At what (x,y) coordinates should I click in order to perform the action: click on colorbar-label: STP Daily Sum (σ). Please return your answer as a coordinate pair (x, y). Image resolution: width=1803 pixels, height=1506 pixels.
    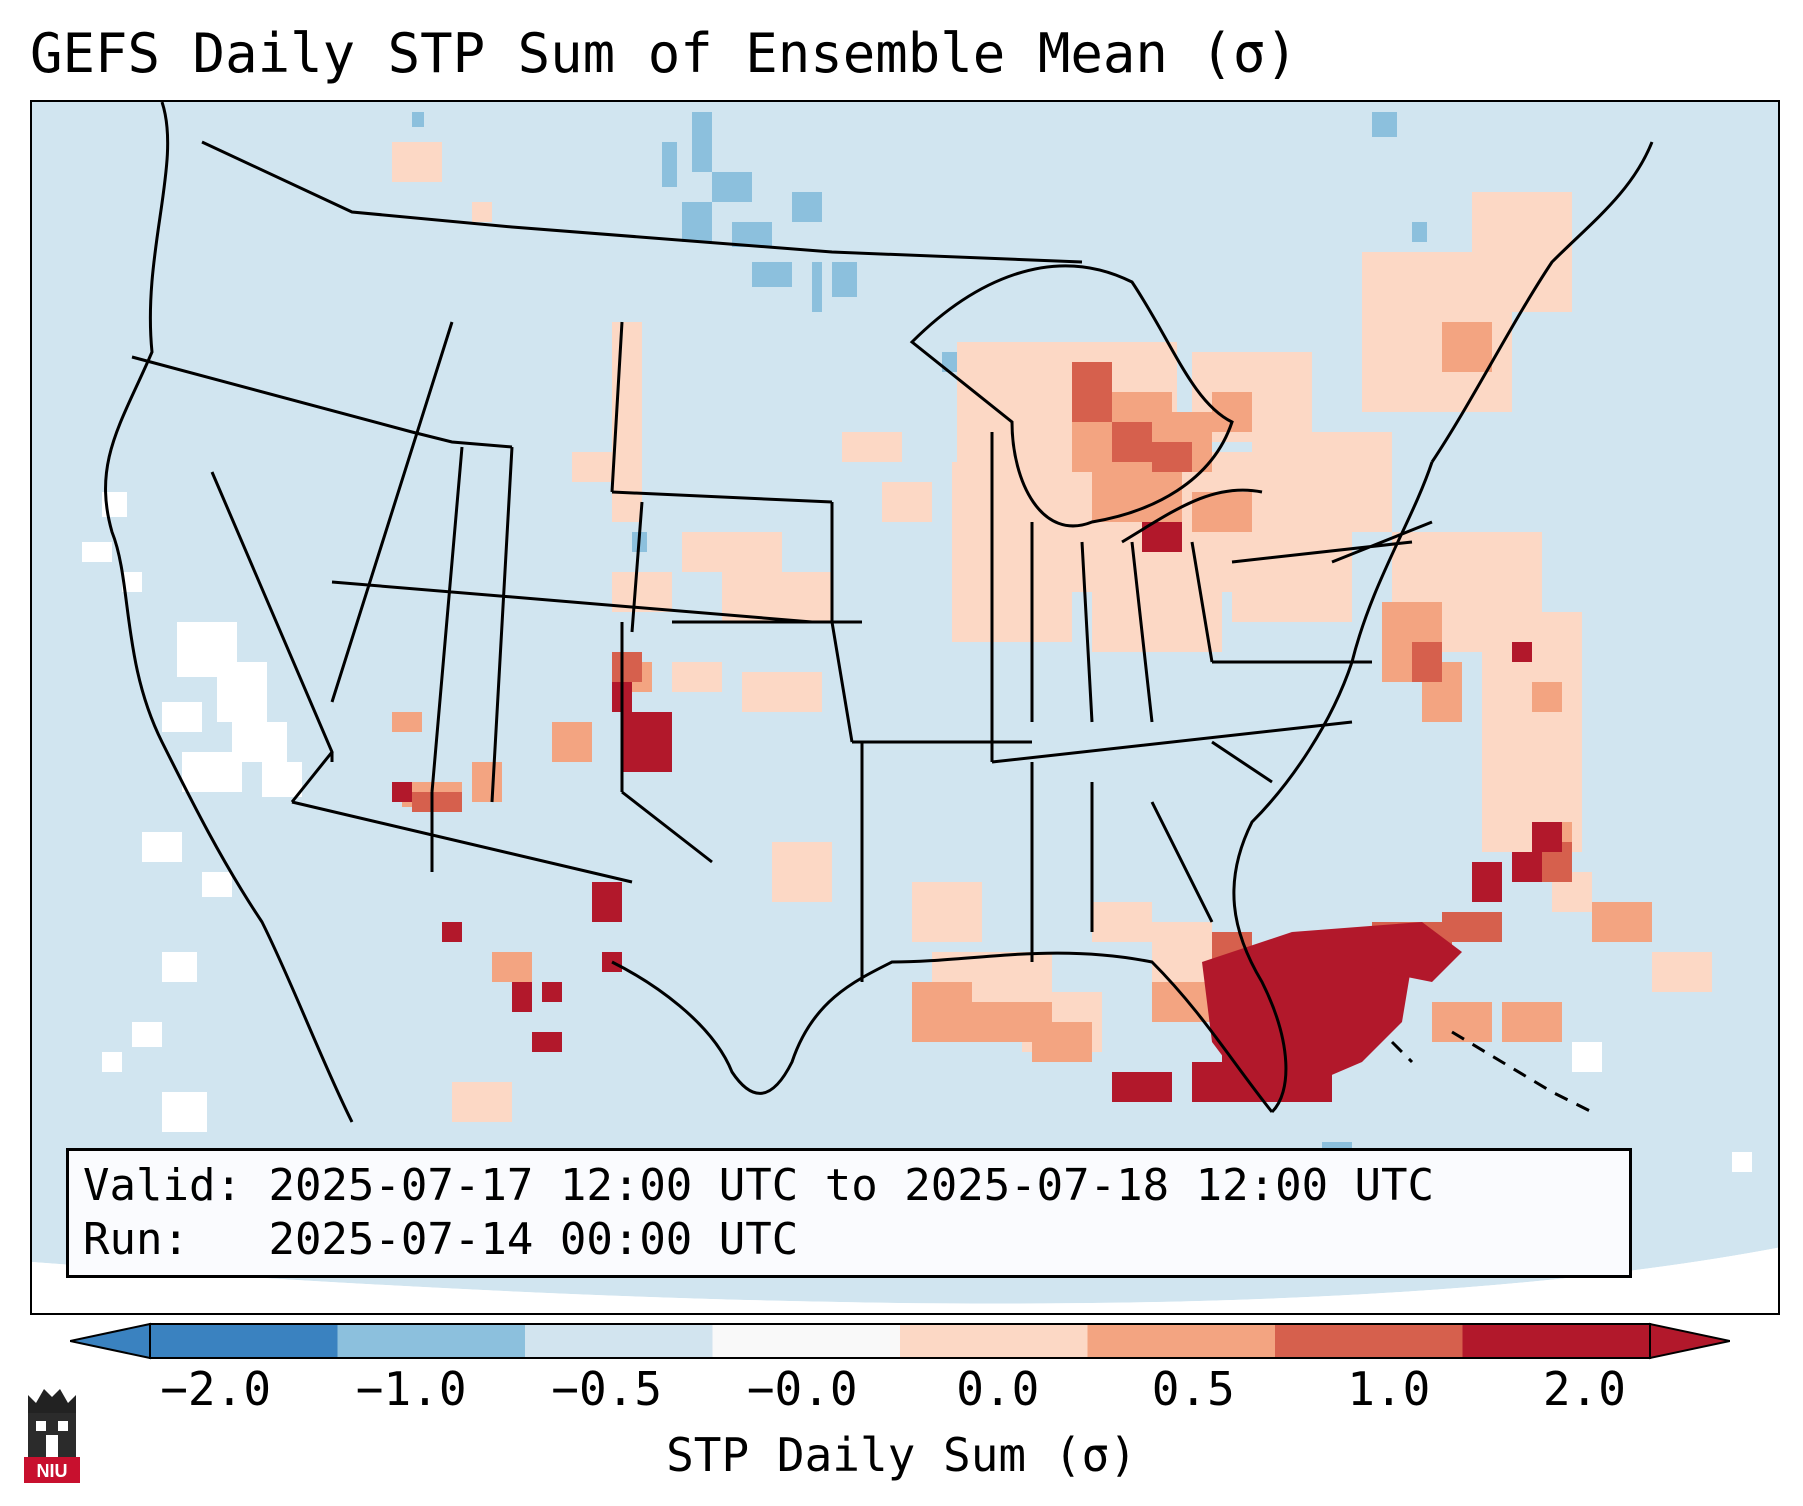
    Looking at the image, I should click on (901, 1455).